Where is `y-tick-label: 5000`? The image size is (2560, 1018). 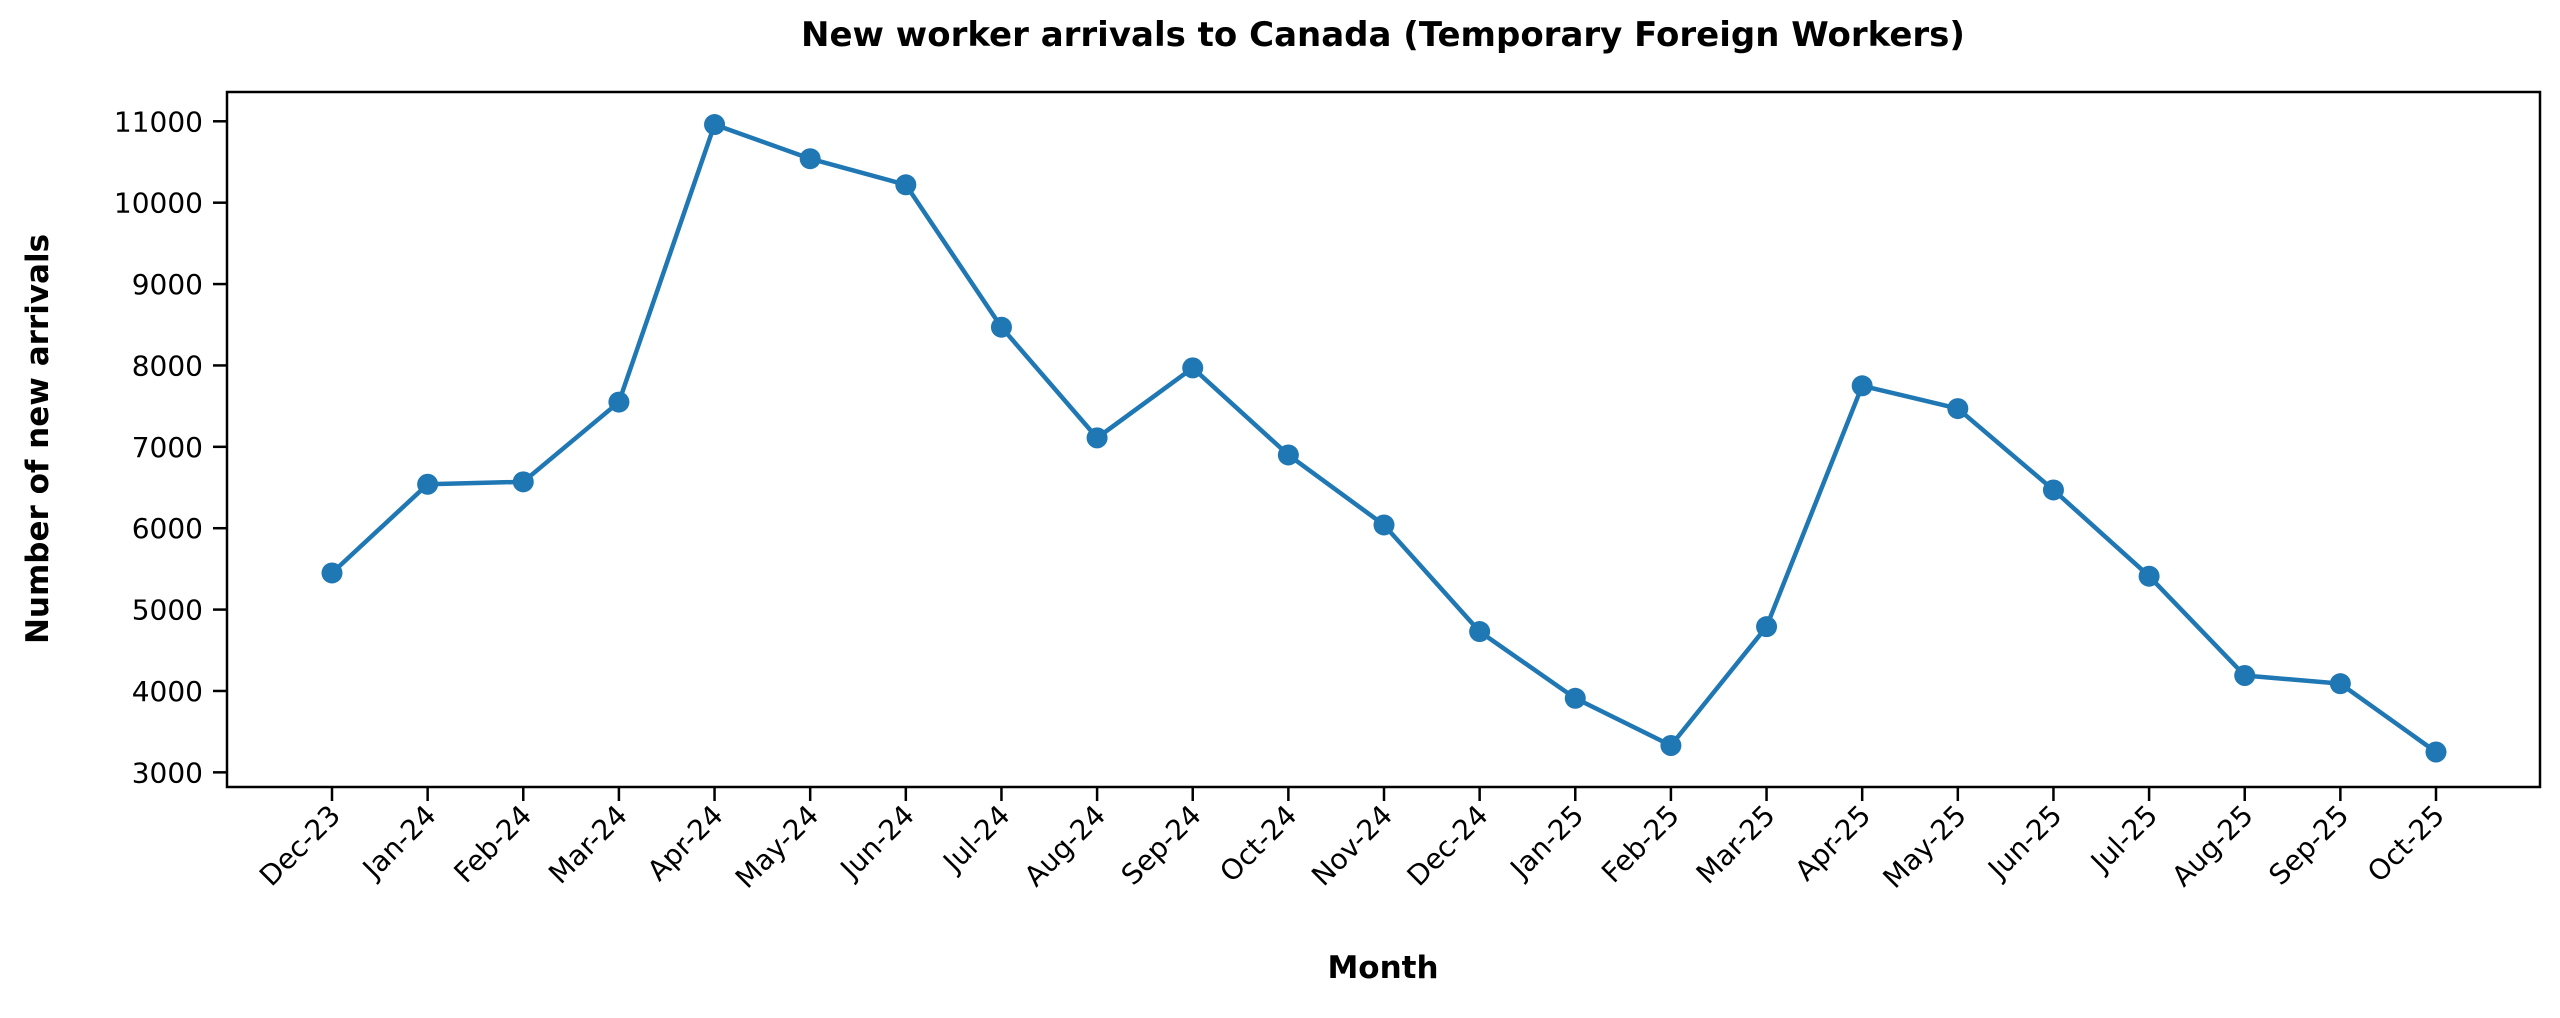 y-tick-label: 5000 is located at coordinates (167, 610).